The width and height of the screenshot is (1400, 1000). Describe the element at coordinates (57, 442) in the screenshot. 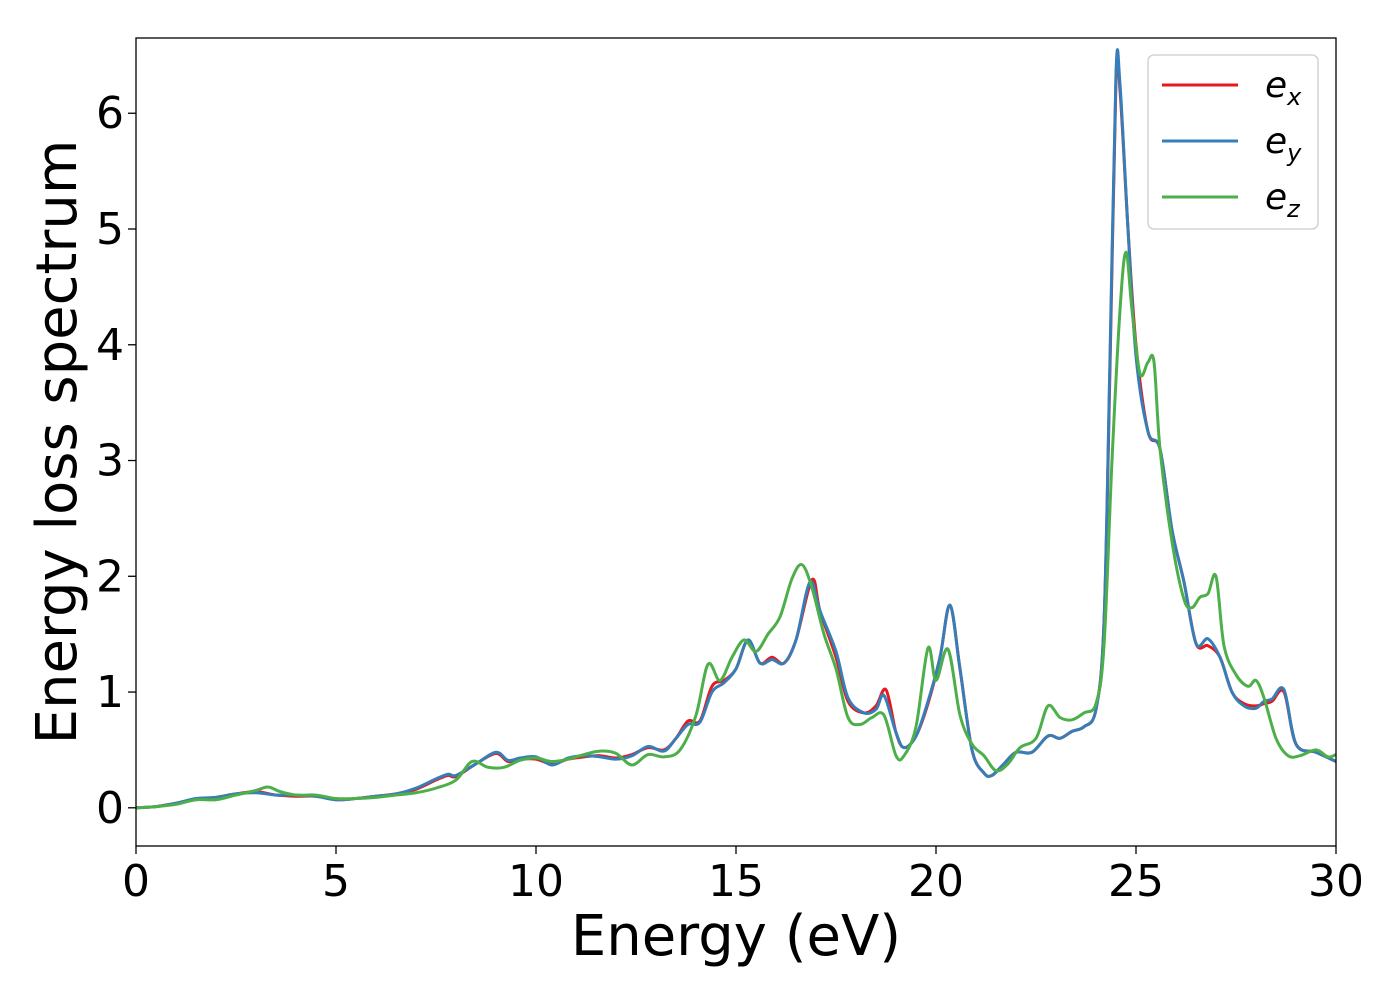

I see `y-axis-title: Energy loss spectrum` at that location.